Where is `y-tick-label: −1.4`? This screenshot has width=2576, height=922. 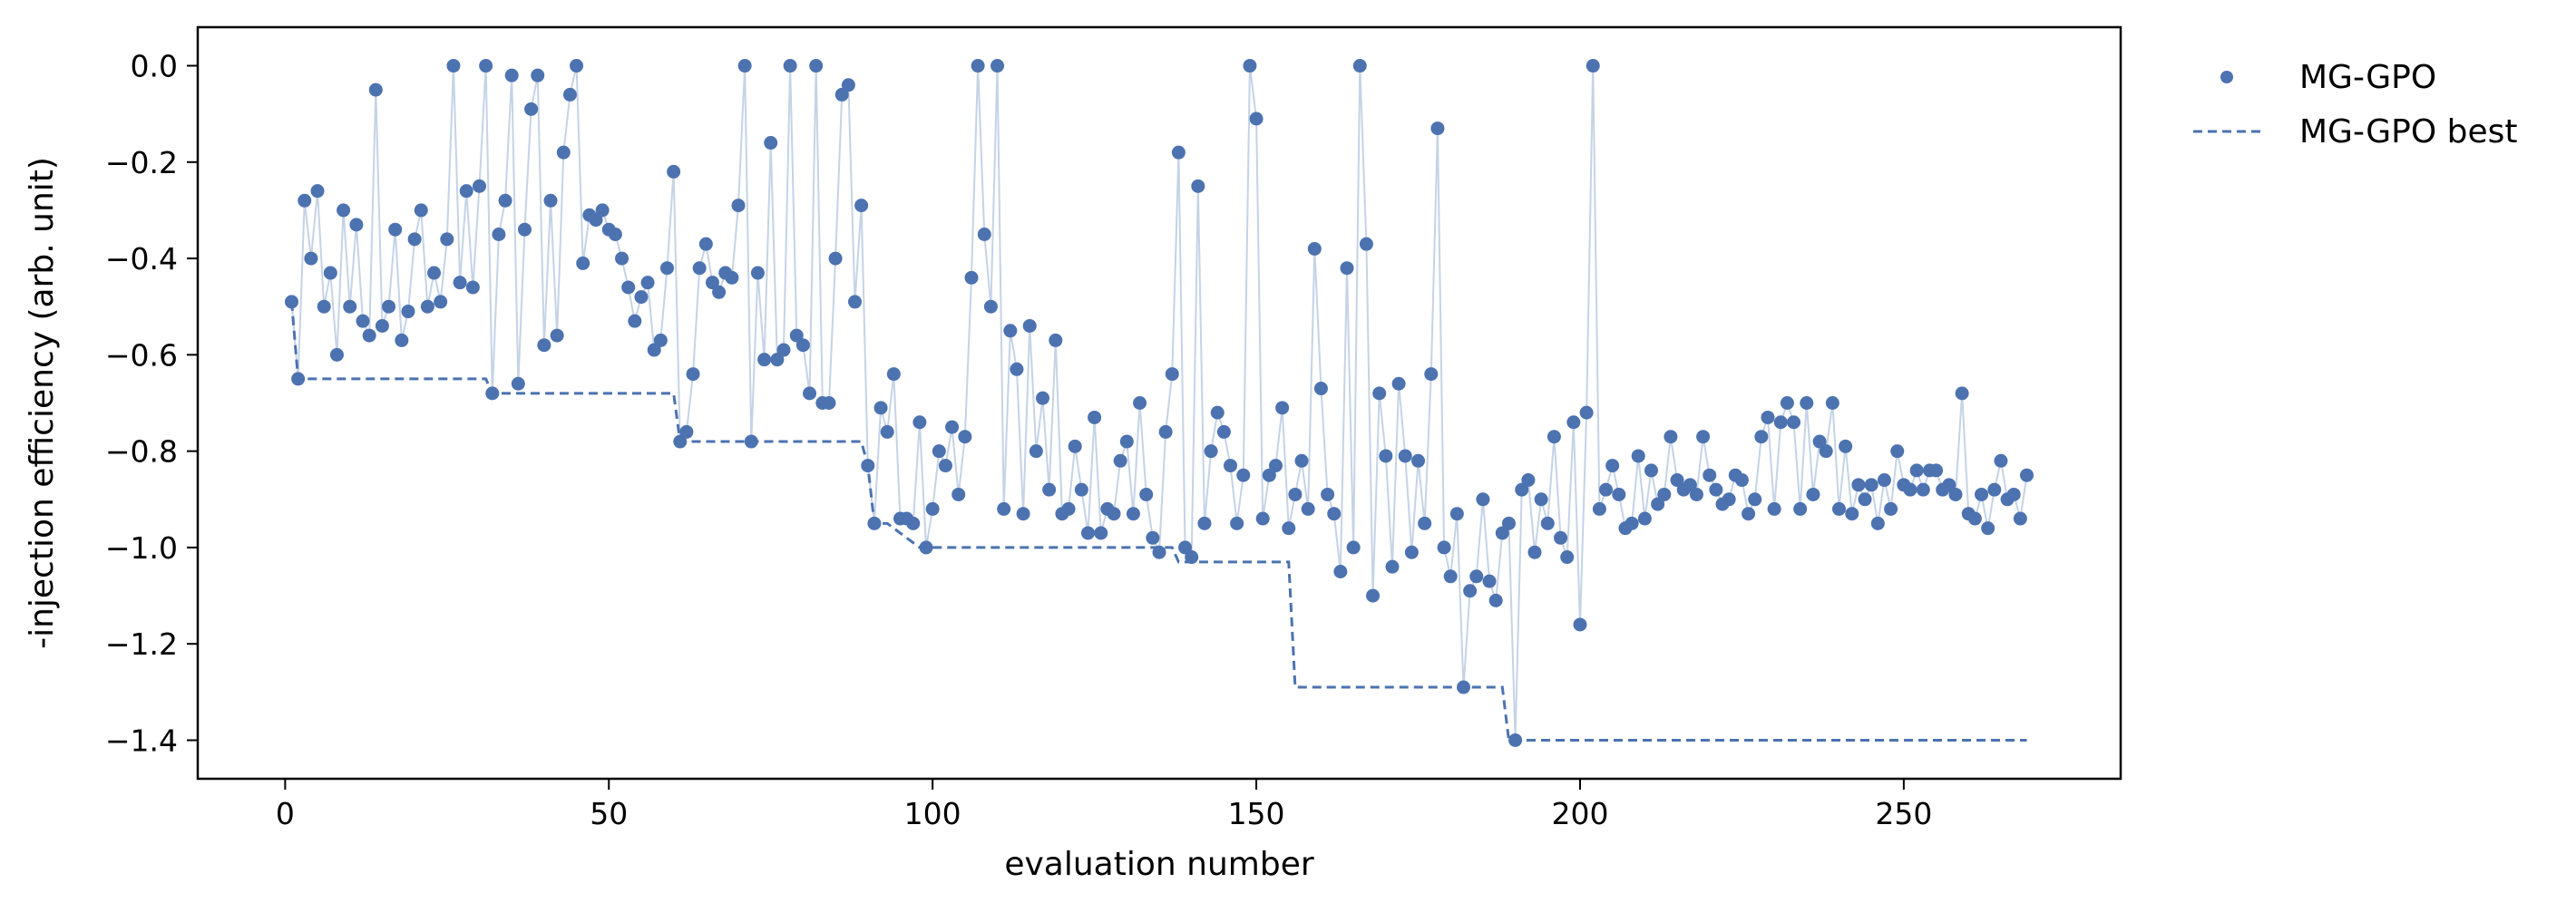 y-tick-label: −1.4 is located at coordinates (141, 740).